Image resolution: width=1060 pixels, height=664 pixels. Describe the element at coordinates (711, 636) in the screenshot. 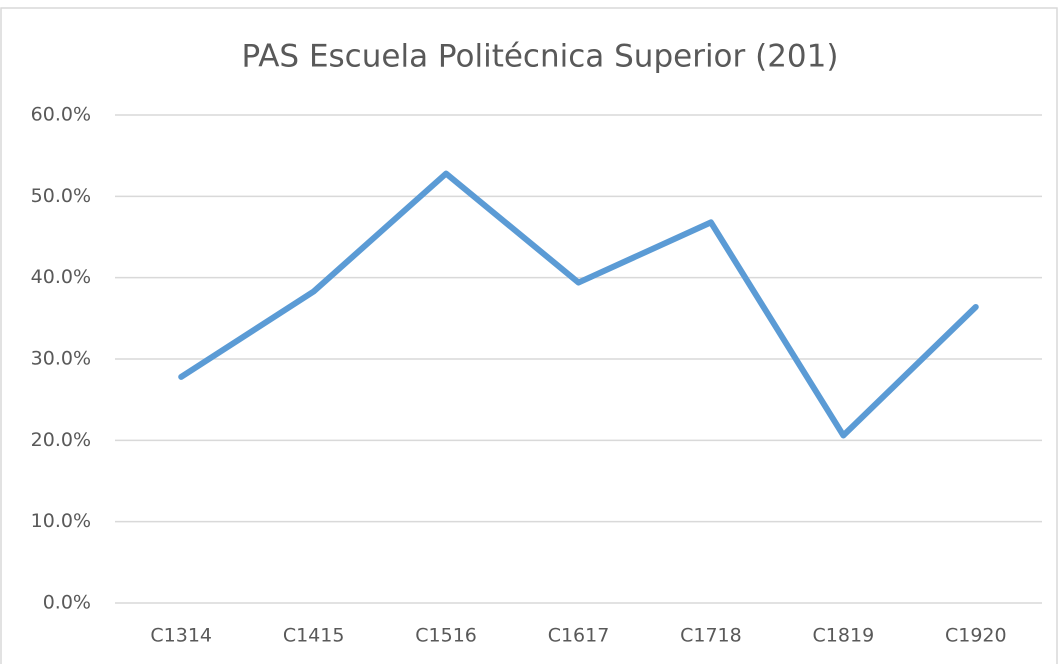

I see `x-tick-label: C1718` at that location.